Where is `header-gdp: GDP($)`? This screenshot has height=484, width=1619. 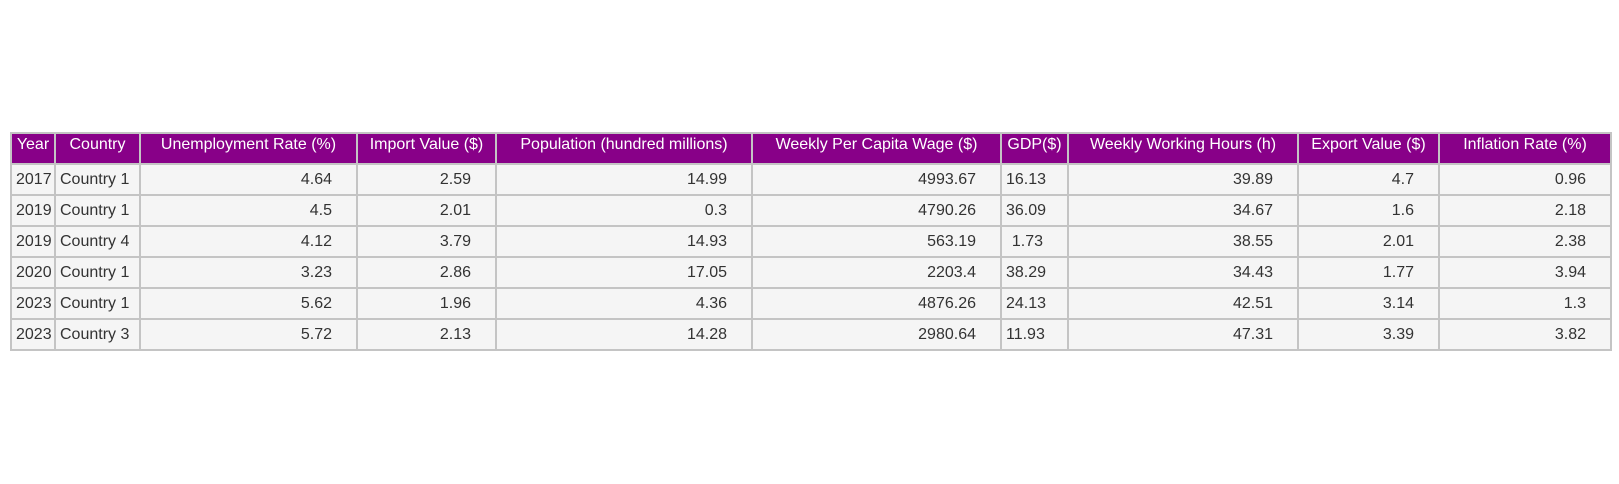 header-gdp: GDP($) is located at coordinates (1034, 148).